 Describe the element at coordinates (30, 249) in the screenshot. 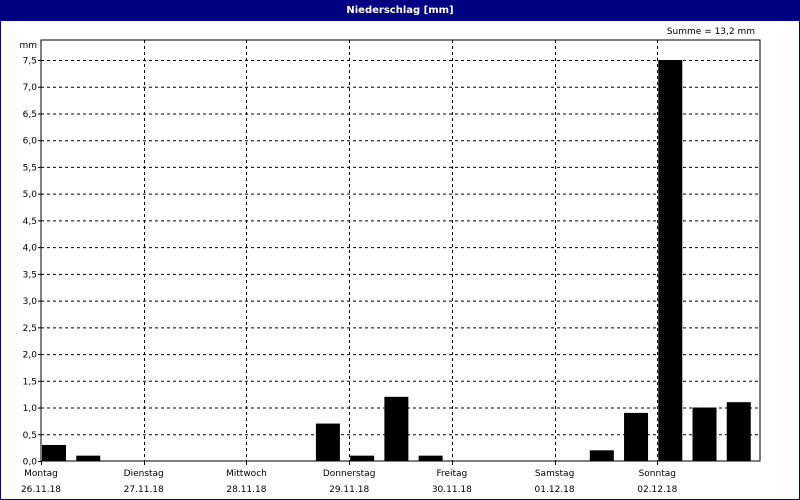

I see `y-tick-label: 4,0` at that location.